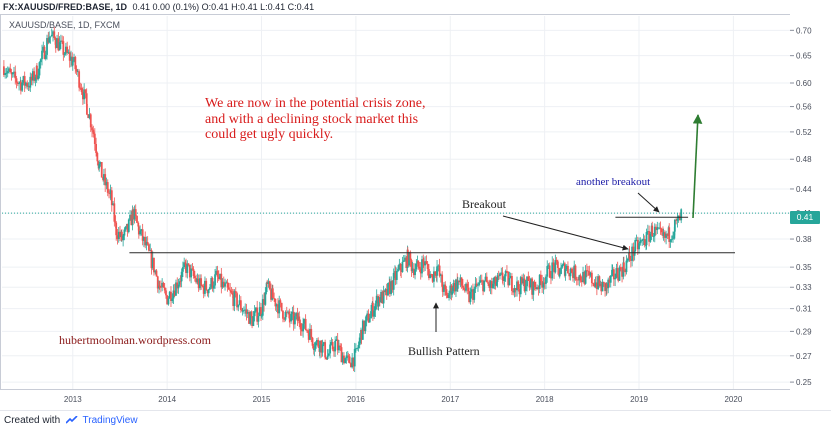  Describe the element at coordinates (804, 159) in the screenshot. I see `y-tick-label: 0.48` at that location.